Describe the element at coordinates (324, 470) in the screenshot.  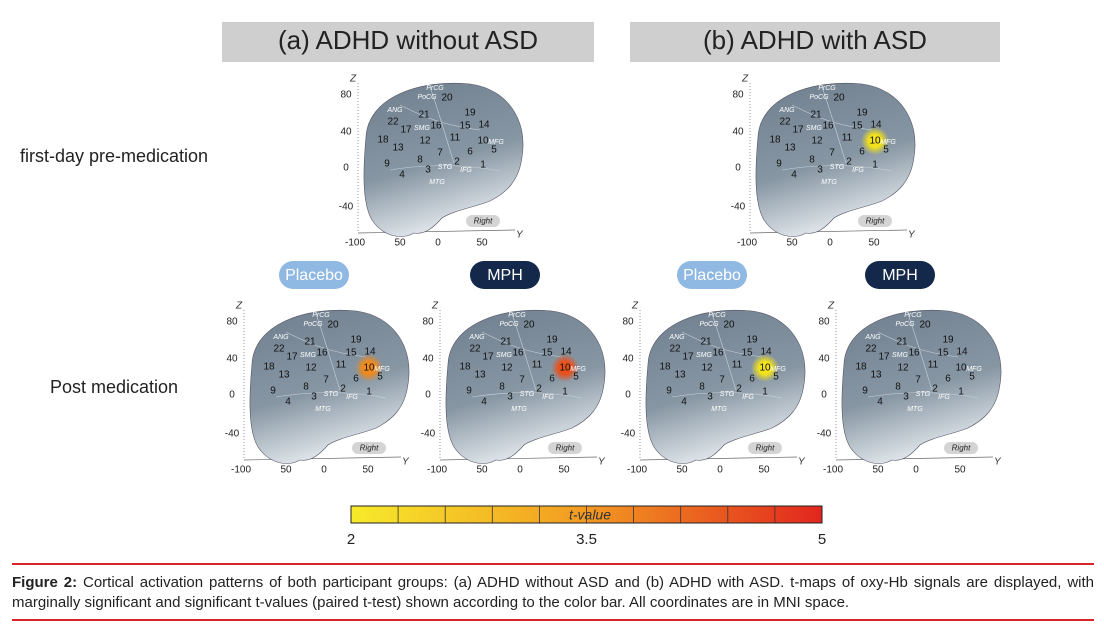
I see `y-tick-label: 0` at that location.